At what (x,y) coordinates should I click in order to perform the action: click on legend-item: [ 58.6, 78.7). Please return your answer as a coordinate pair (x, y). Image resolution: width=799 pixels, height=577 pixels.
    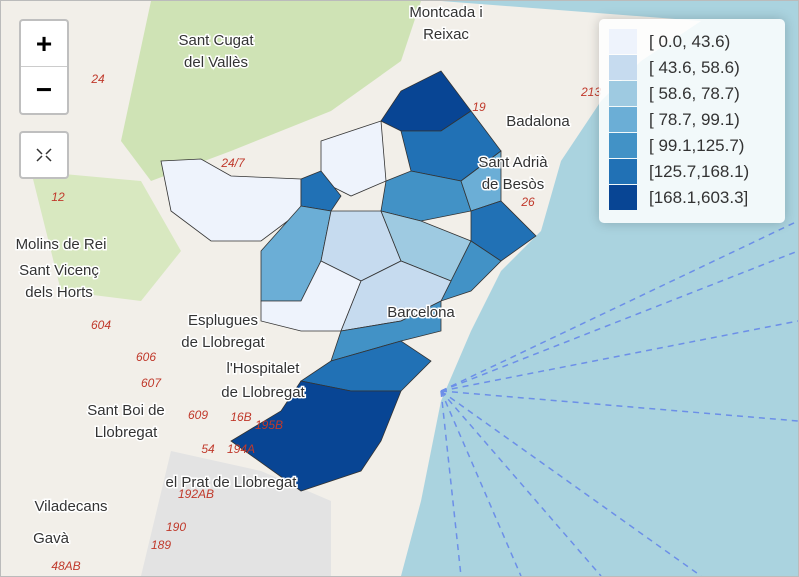
    Looking at the image, I should click on (674, 93).